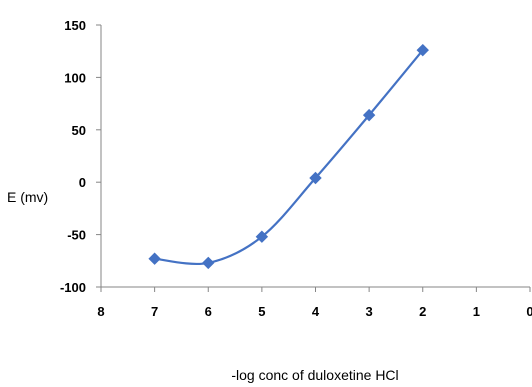 This screenshot has width=532, height=387. What do you see at coordinates (76, 235) in the screenshot?
I see `y-tick-label: -50` at bounding box center [76, 235].